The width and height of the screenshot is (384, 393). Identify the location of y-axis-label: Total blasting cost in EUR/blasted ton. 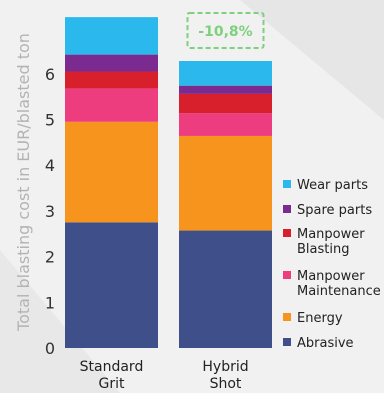
(23, 182).